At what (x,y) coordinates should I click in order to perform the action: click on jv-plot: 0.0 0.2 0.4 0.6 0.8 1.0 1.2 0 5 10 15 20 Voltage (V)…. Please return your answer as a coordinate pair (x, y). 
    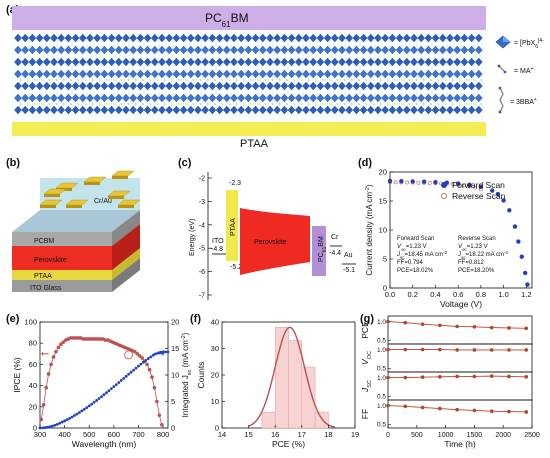
    Looking at the image, I should click on (449, 238).